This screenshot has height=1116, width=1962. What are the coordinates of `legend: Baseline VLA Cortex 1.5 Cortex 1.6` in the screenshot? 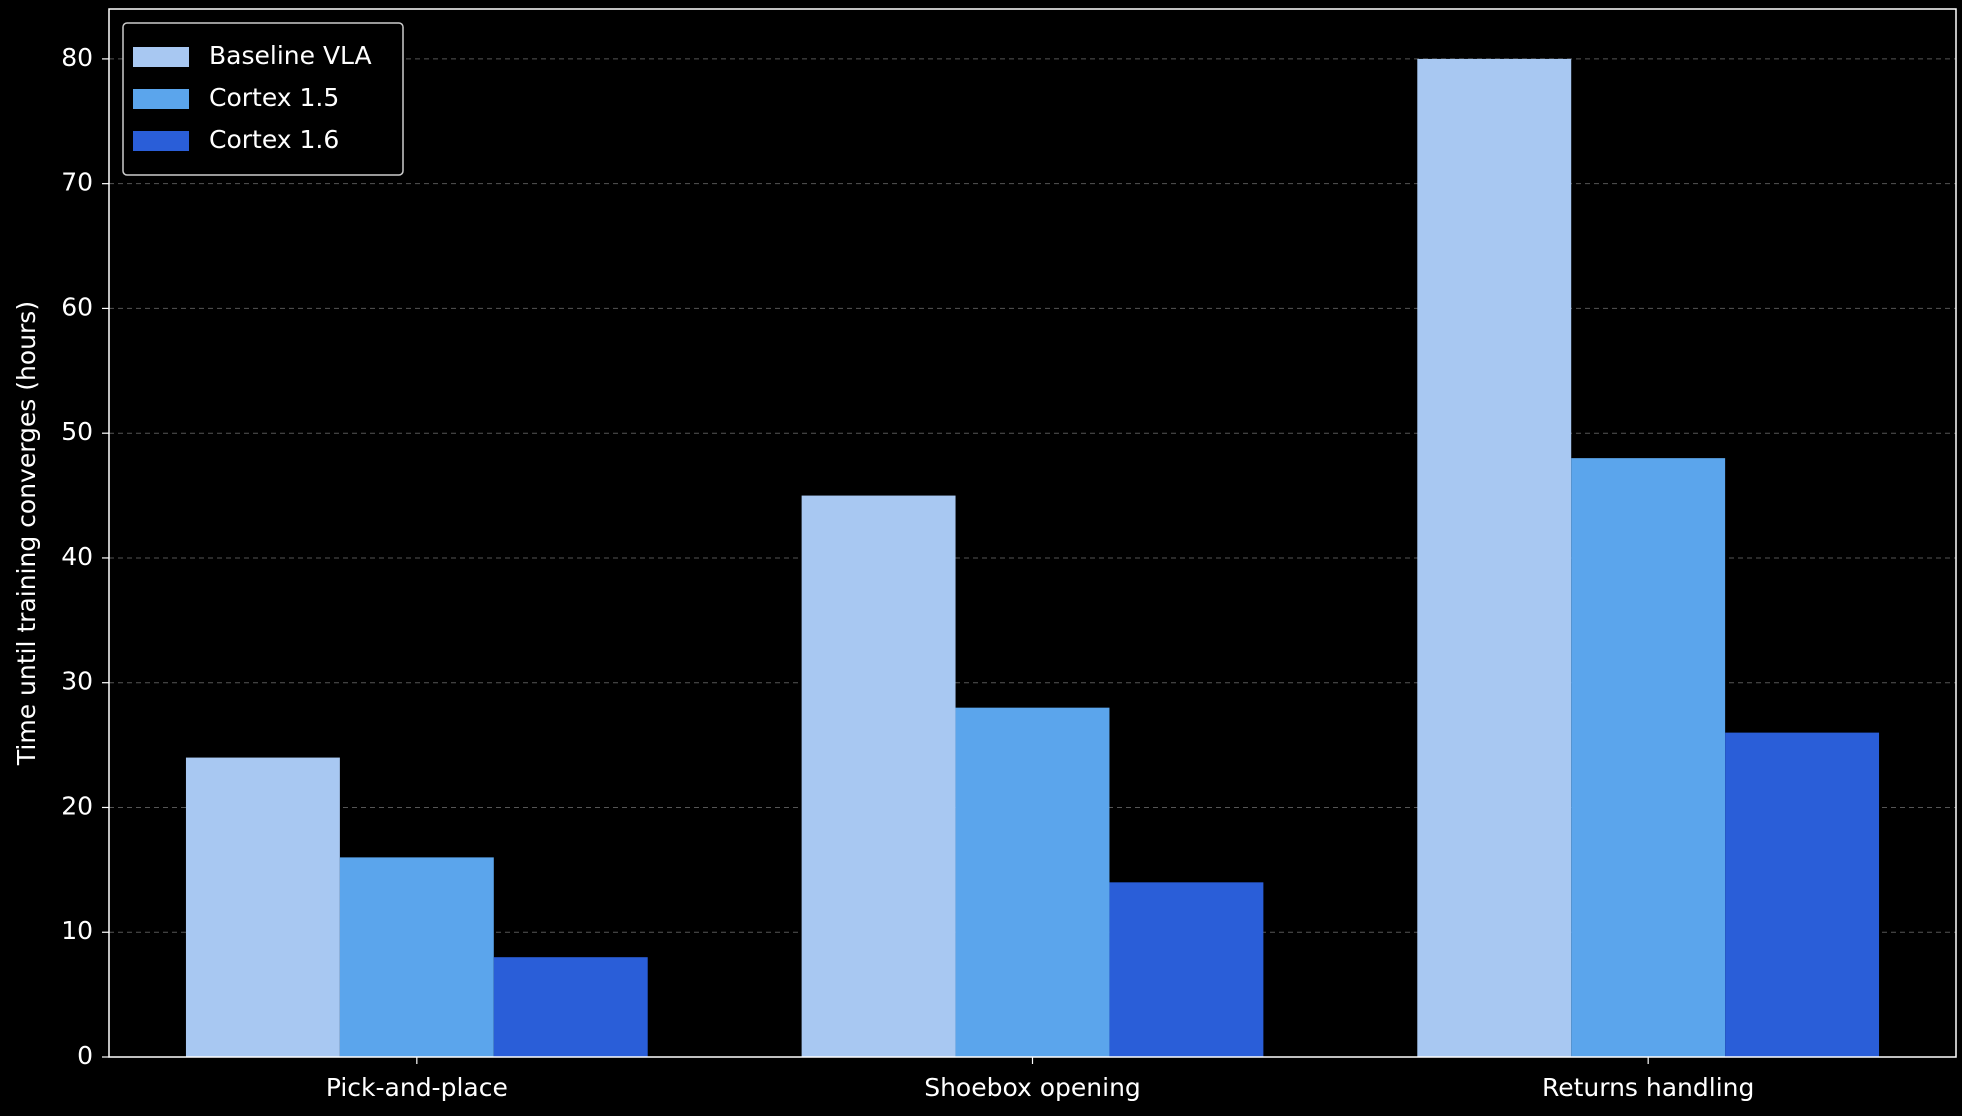 It's located at (263, 99).